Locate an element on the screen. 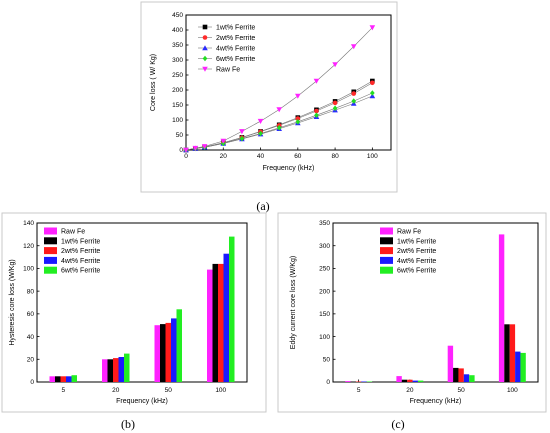 The height and width of the screenshot is (433, 550). y-tick-label: 120 is located at coordinates (28, 246).